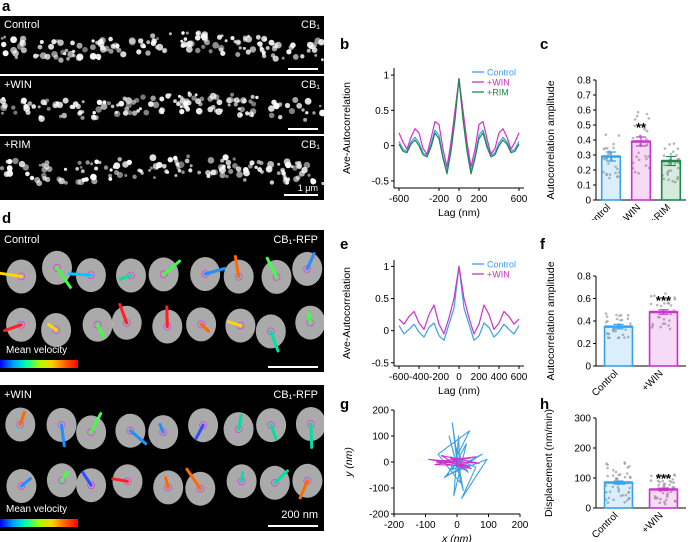 This screenshot has width=700, height=542. What do you see at coordinates (498, 275) in the screenshot?
I see `legend-label: +WIN` at bounding box center [498, 275].